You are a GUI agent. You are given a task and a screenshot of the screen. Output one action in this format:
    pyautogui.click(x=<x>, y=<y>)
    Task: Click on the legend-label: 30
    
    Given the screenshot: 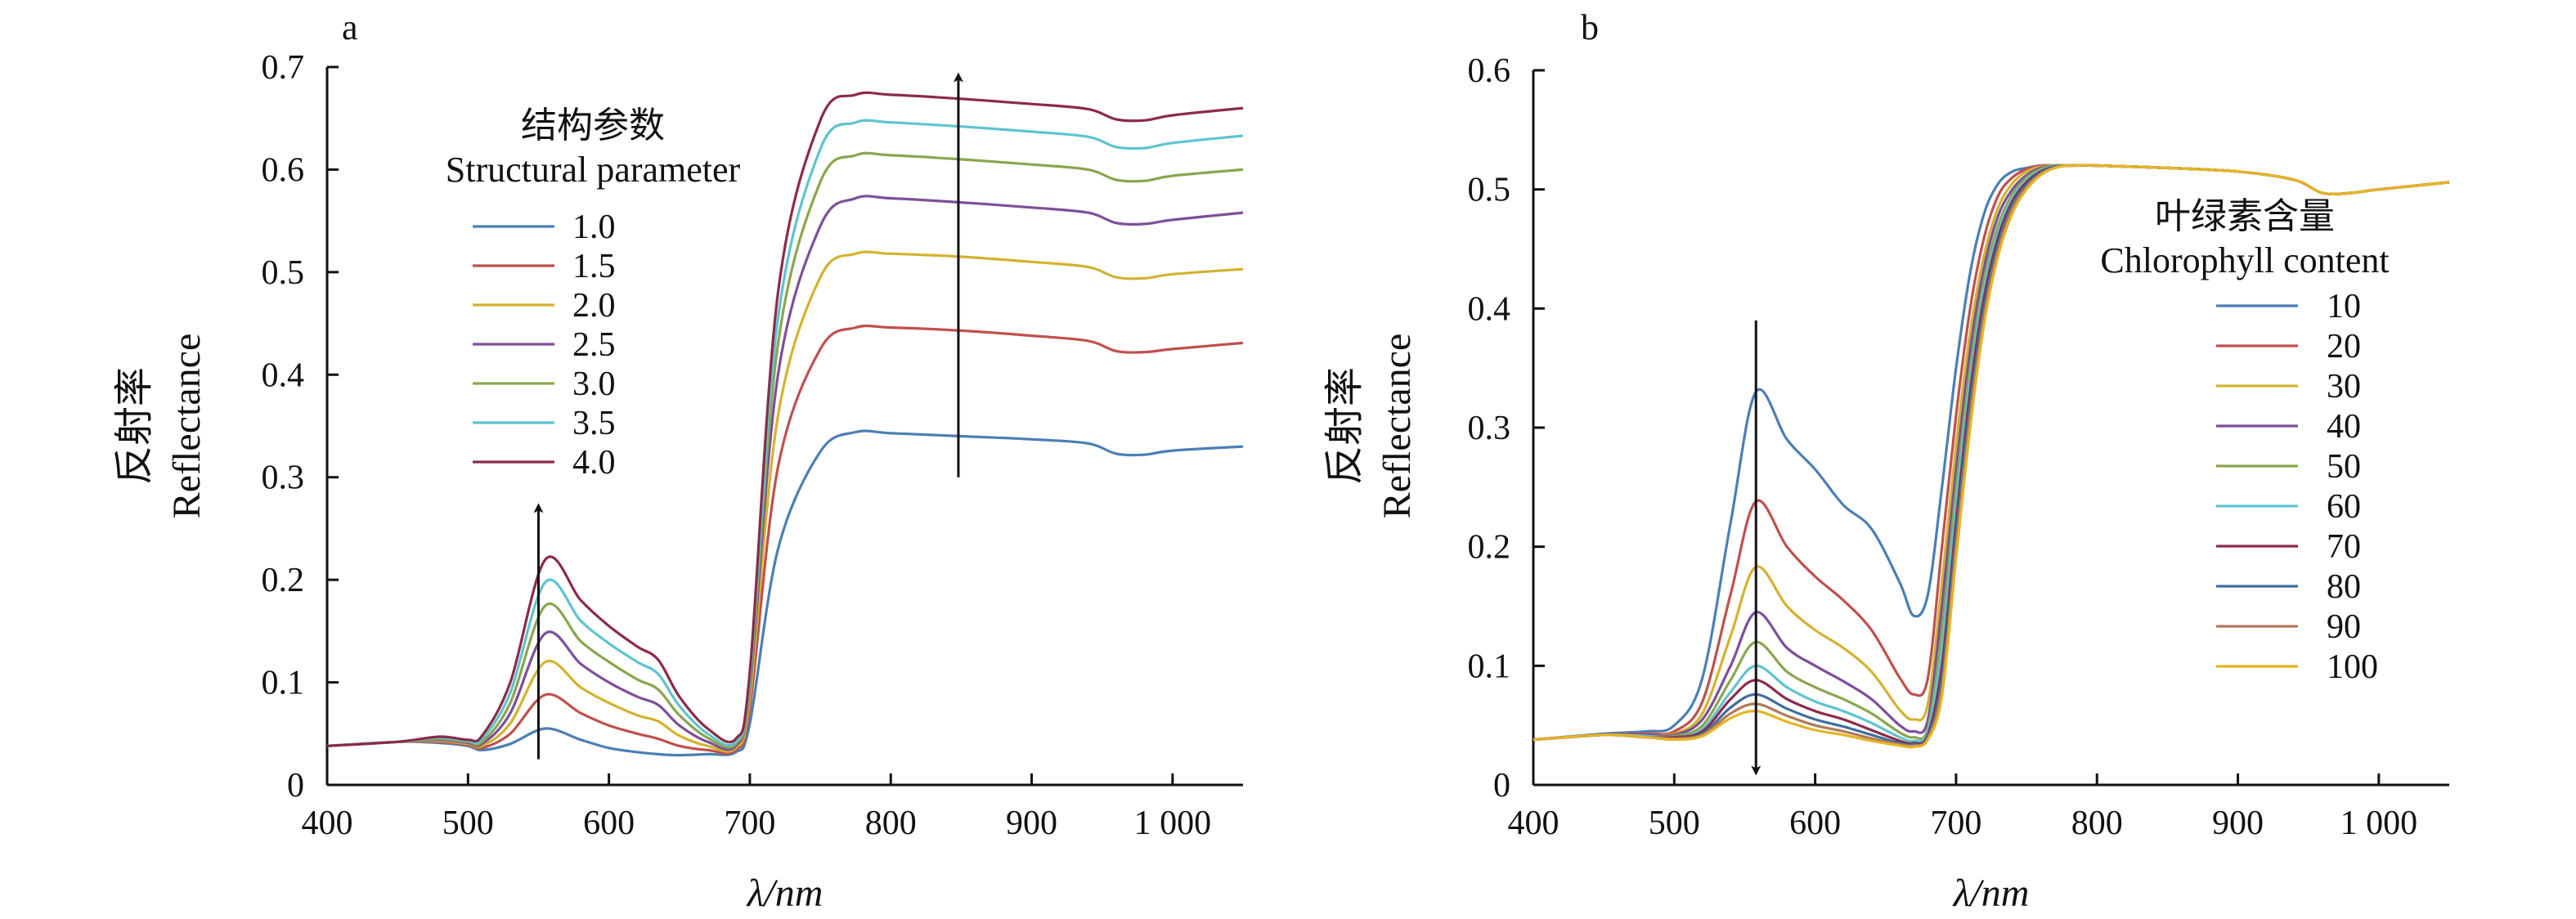 What is the action you would take?
    pyautogui.click(x=2344, y=387)
    